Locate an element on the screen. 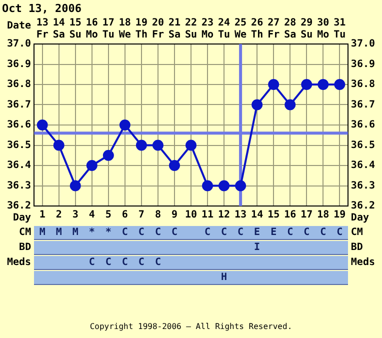  x2-tick-label: 11 is located at coordinates (207, 215).